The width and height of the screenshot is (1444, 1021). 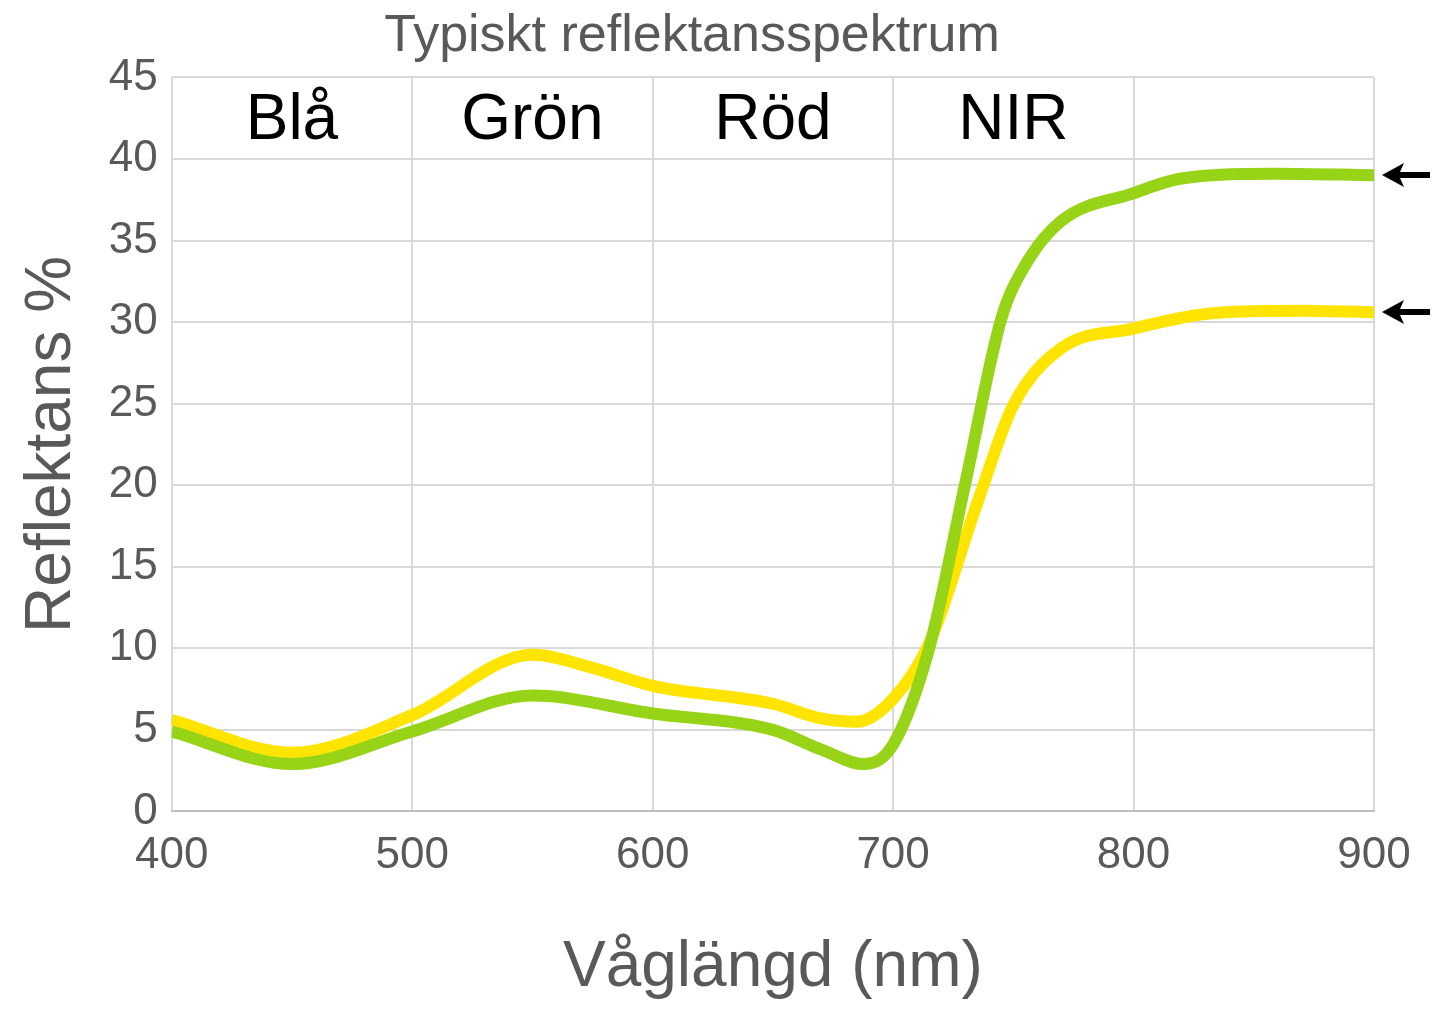 What do you see at coordinates (532, 117) in the screenshot?
I see `annotation: Grön` at bounding box center [532, 117].